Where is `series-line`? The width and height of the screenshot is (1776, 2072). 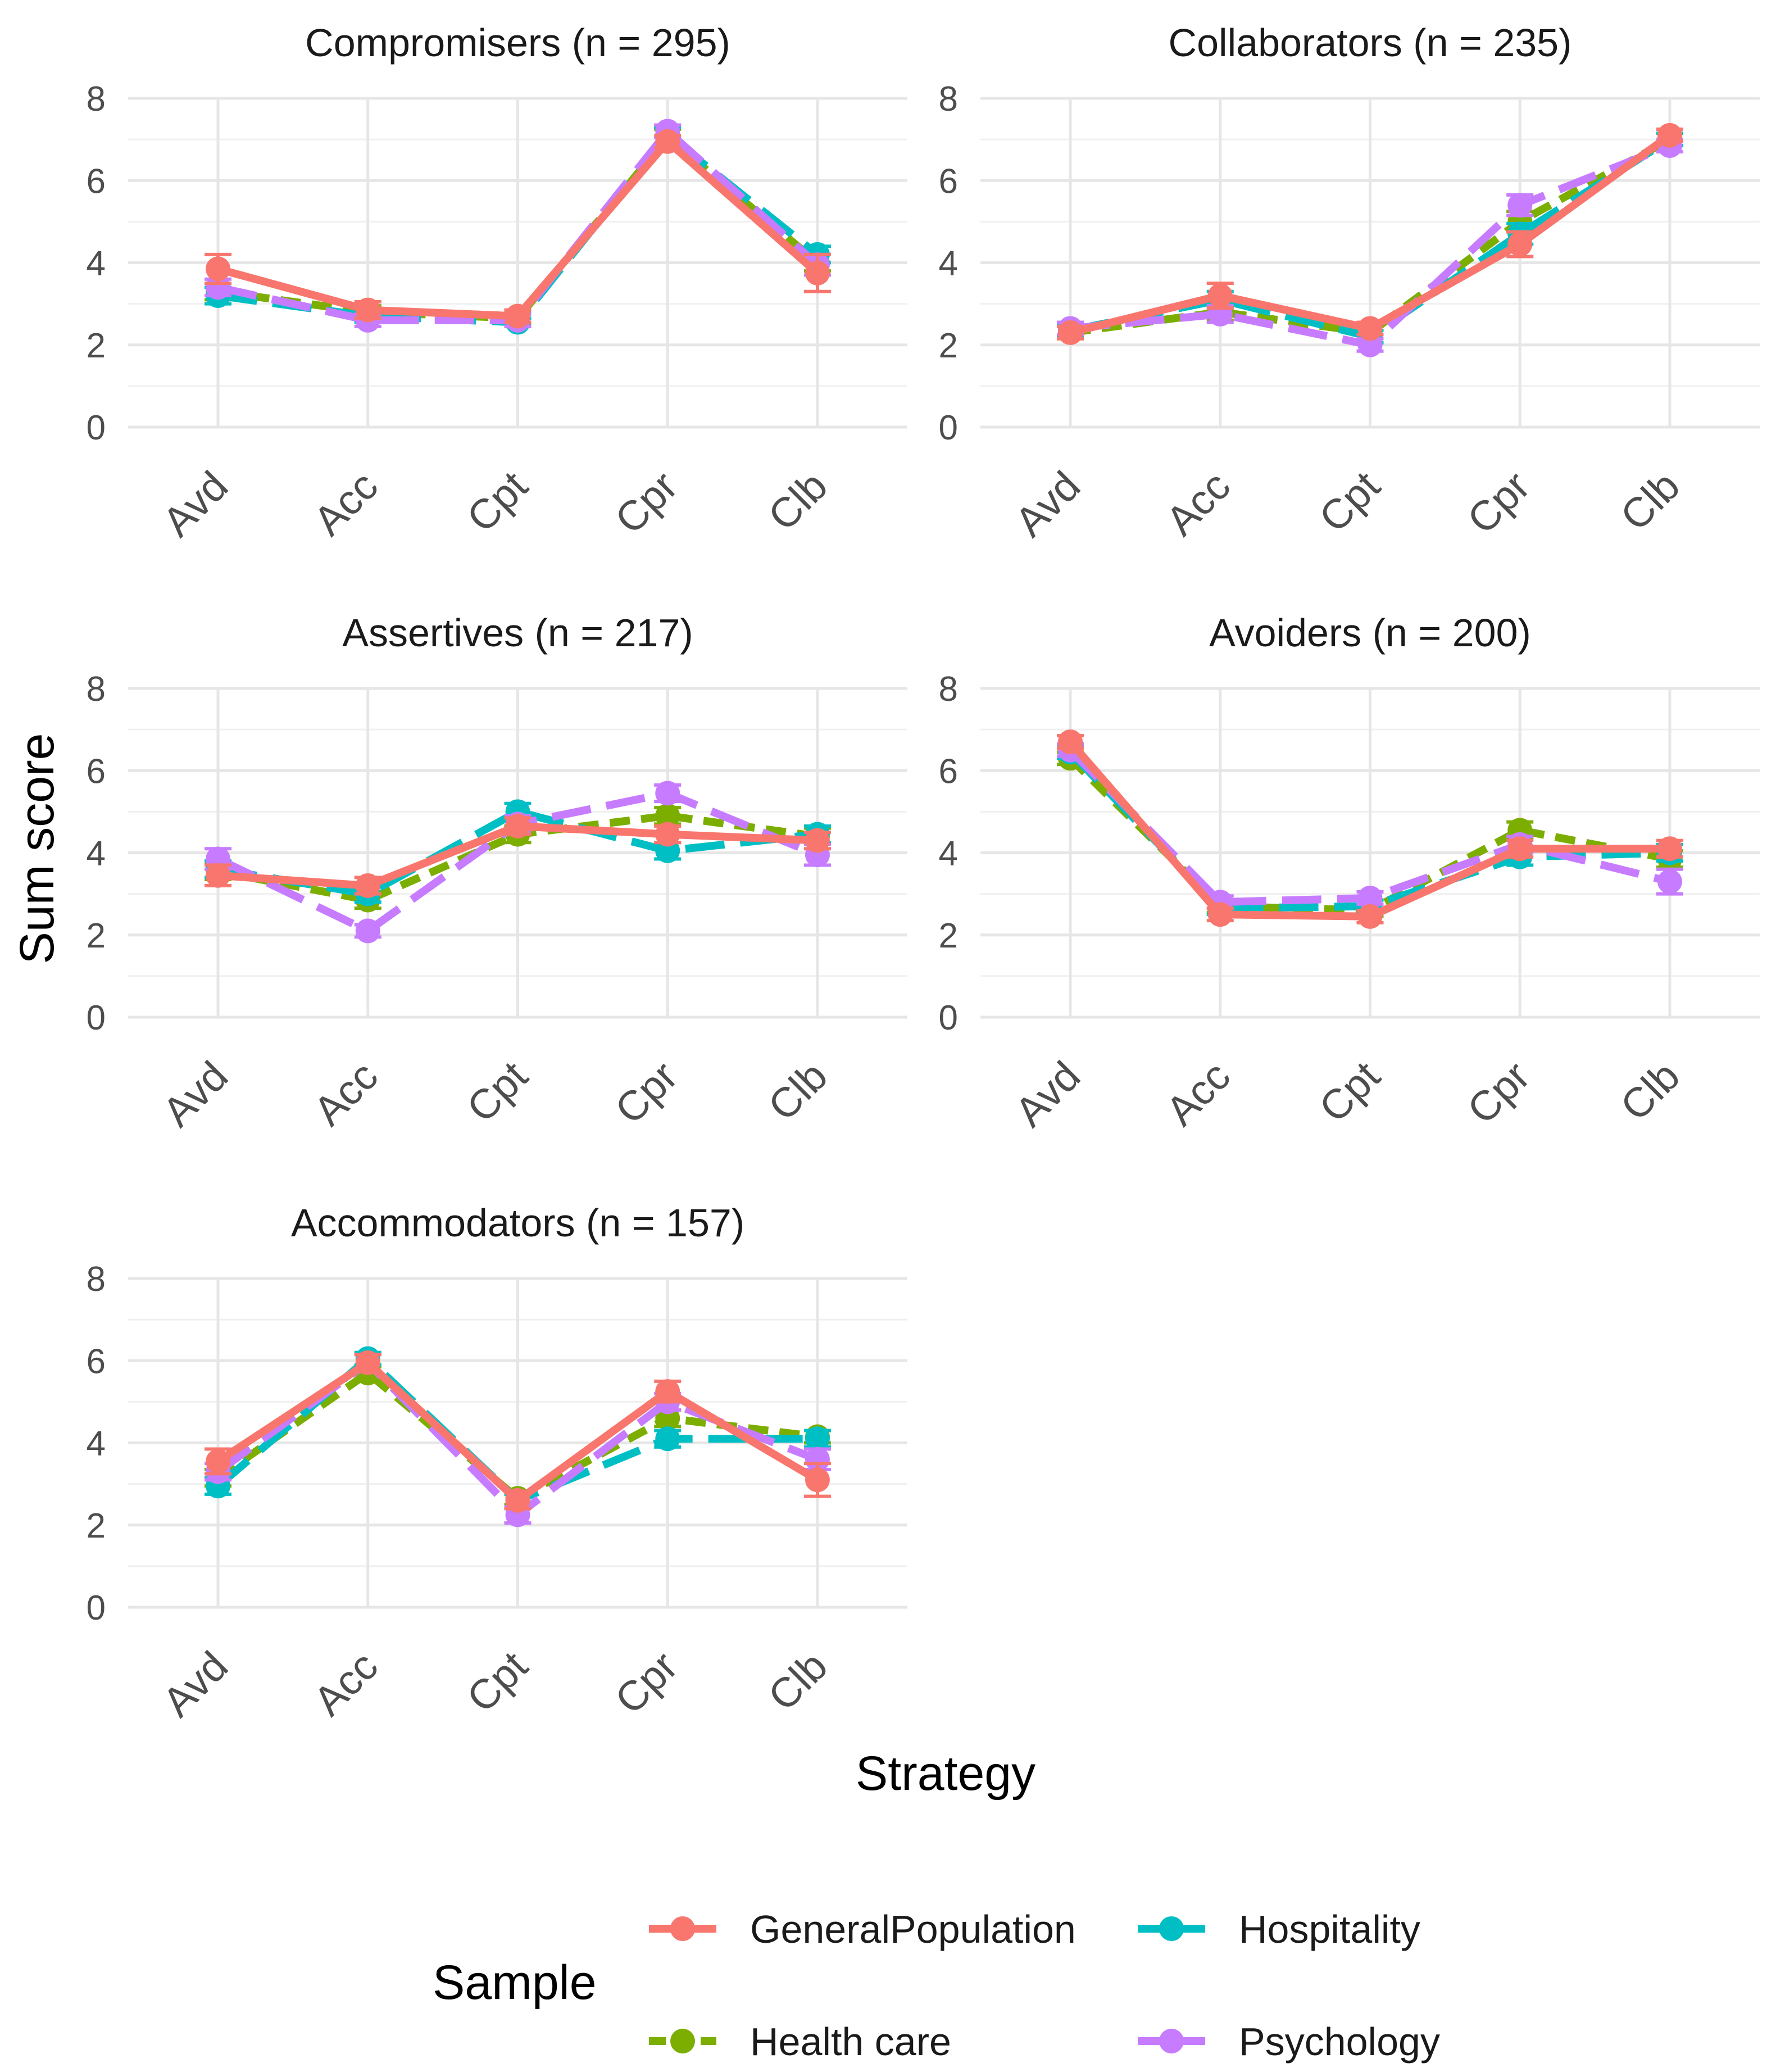 series-line is located at coordinates (517, 853).